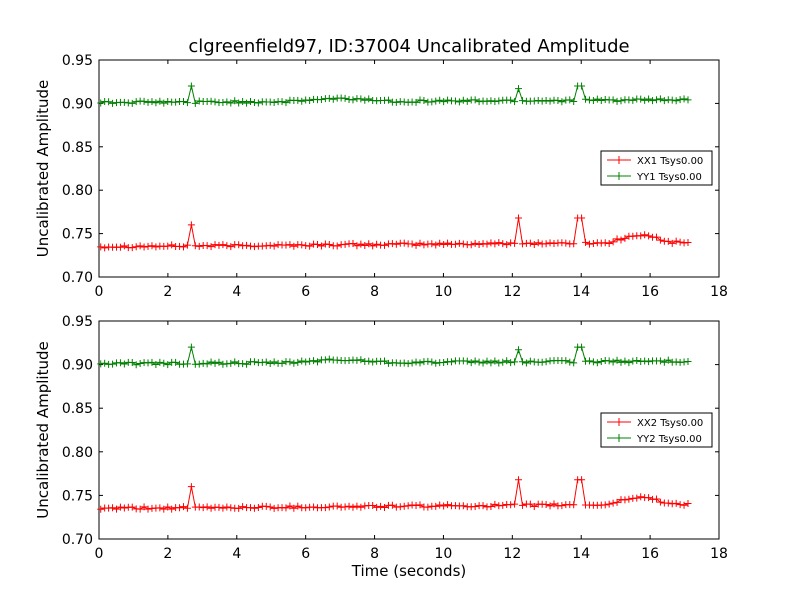  Describe the element at coordinates (581, 292) in the screenshot. I see `x-tick-label: 14` at that location.